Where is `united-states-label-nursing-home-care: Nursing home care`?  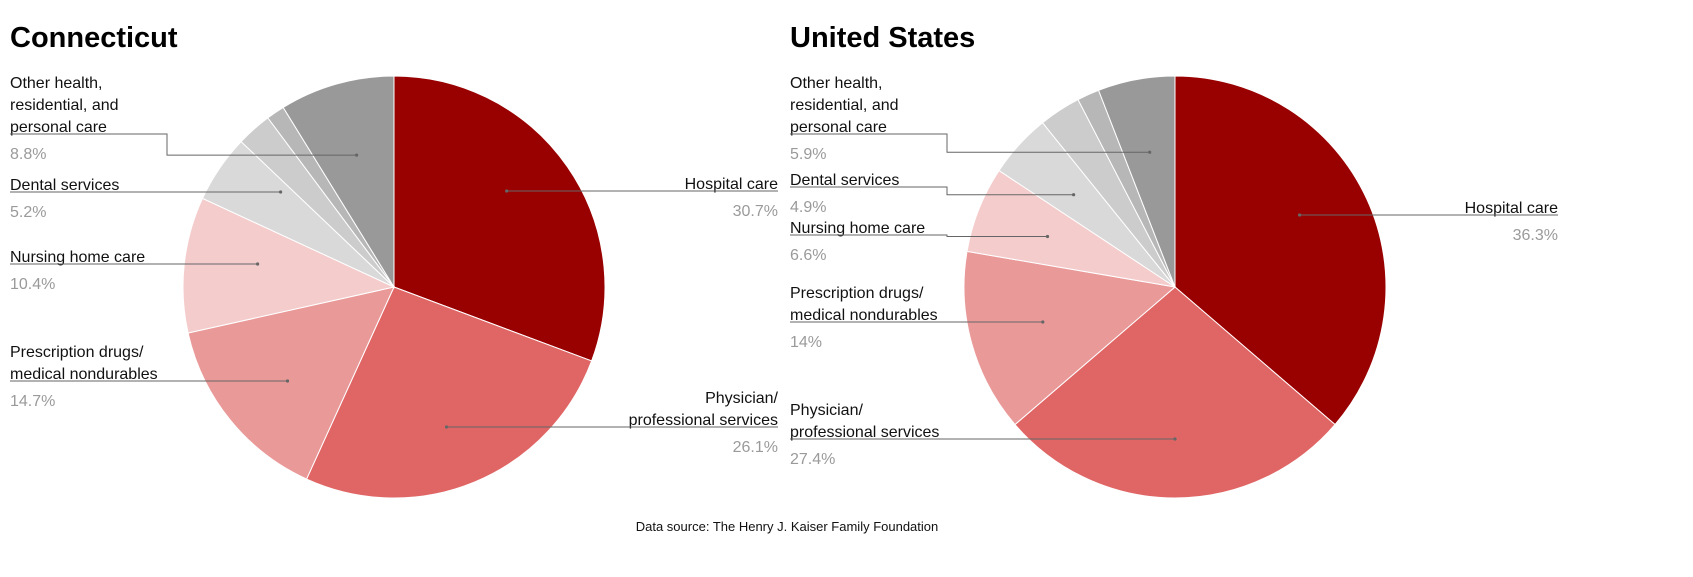
united-states-label-nursing-home-care: Nursing home care is located at coordinates (857, 228).